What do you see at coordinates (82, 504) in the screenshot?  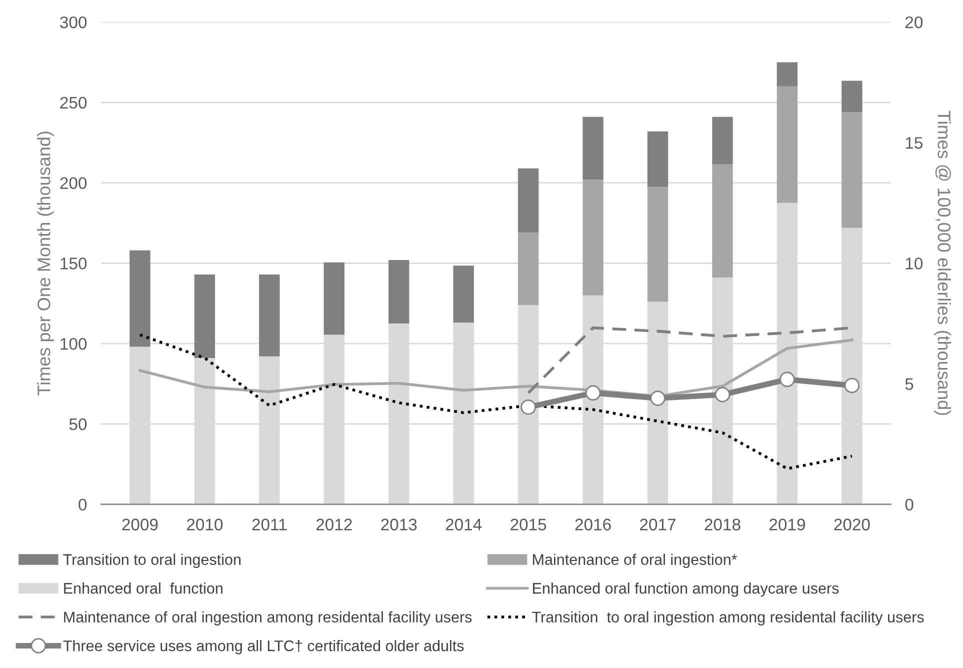 I see `y-tick-label: 0` at bounding box center [82, 504].